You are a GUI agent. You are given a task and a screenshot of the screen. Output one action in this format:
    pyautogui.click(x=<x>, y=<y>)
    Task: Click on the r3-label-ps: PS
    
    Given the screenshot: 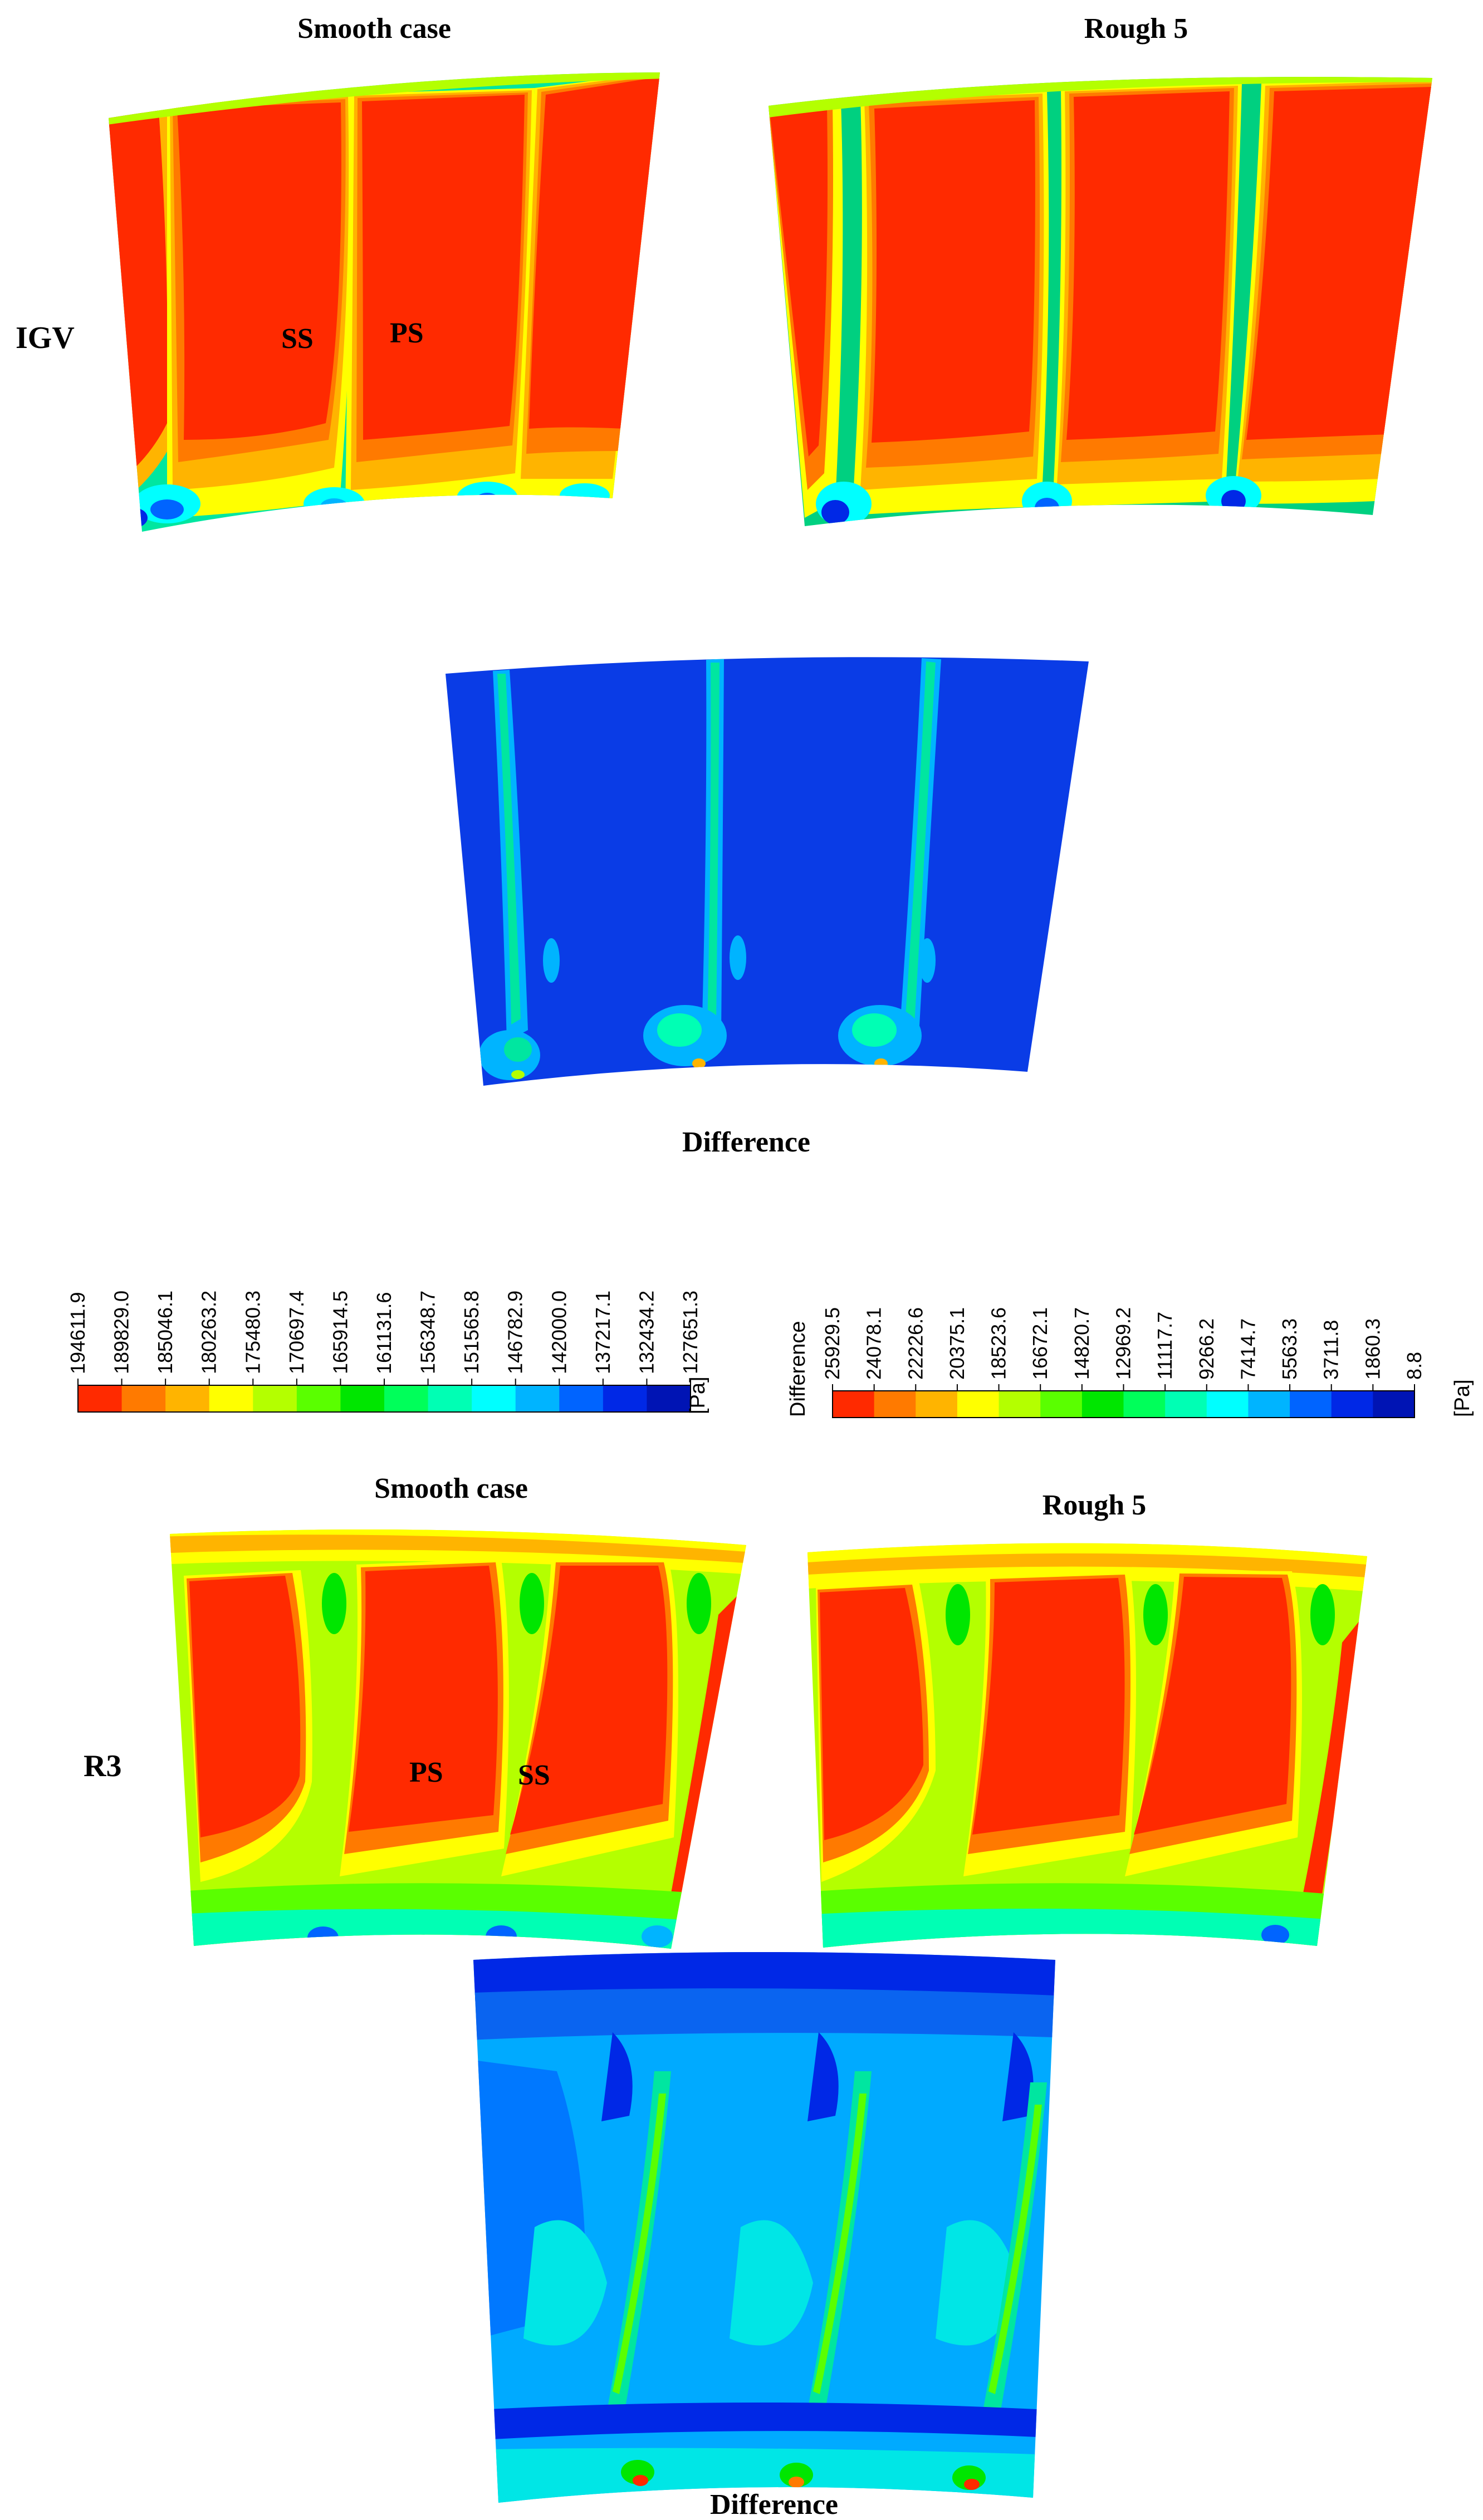 What is the action you would take?
    pyautogui.click(x=426, y=1773)
    